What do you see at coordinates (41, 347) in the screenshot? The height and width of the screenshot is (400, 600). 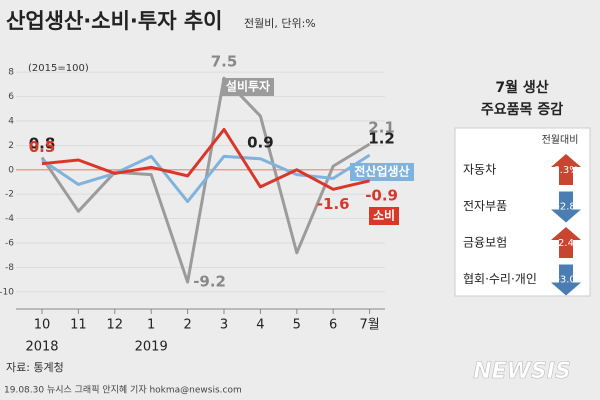 I see `year-label: 2018` at bounding box center [41, 347].